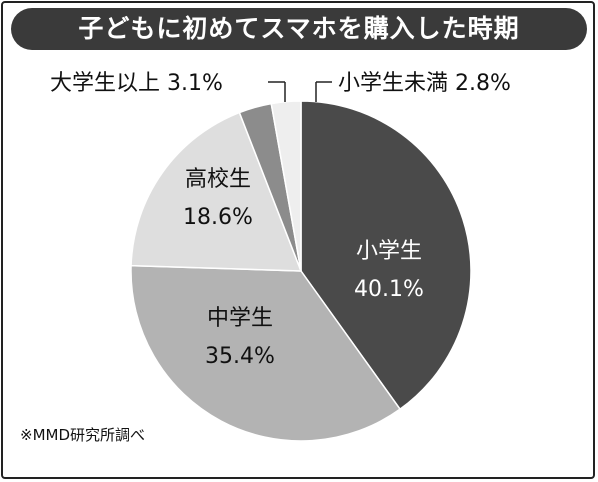  I want to click on chart-title: 子どもに初めてスマホを購入した時期, so click(299, 29).